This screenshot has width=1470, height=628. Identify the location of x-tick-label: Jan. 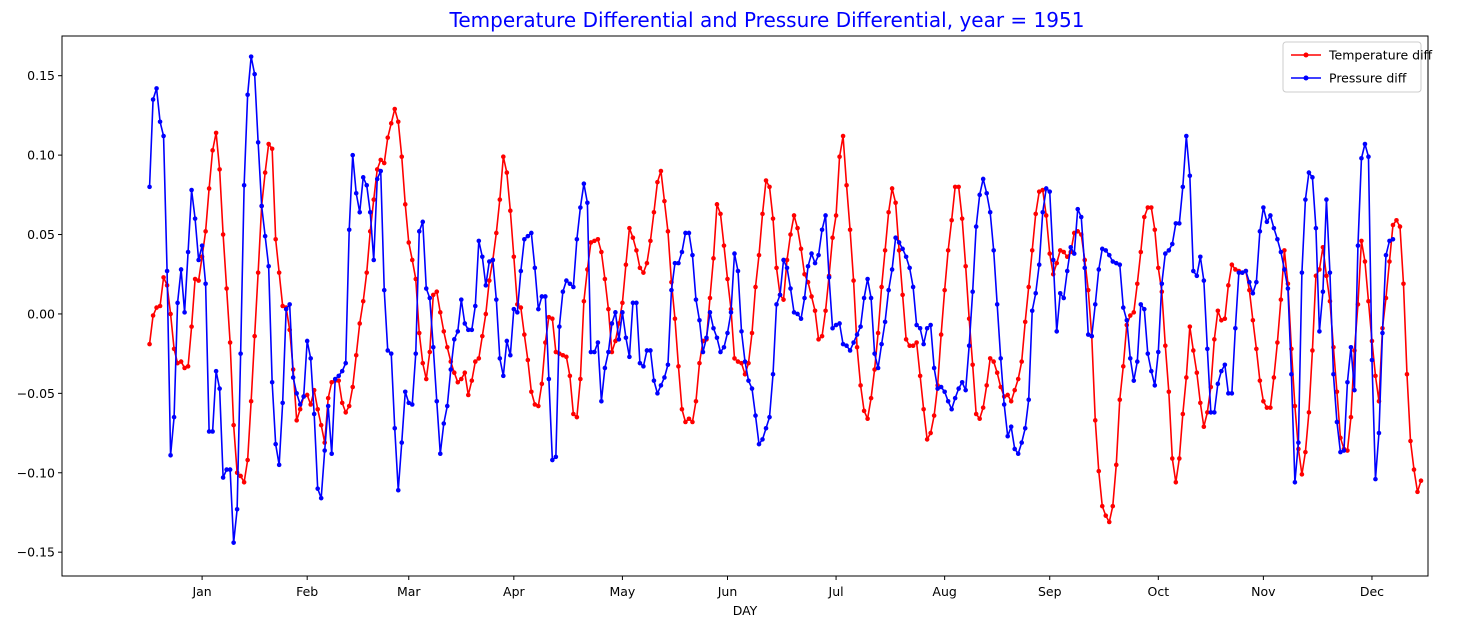
(201, 591).